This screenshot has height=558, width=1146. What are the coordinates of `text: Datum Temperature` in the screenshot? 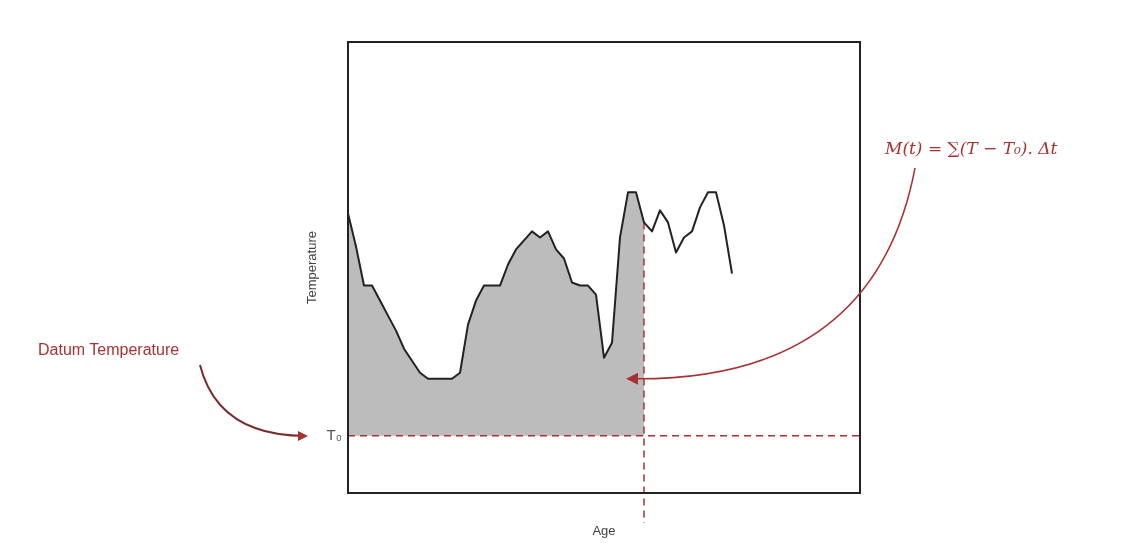 It's located at (109, 349).